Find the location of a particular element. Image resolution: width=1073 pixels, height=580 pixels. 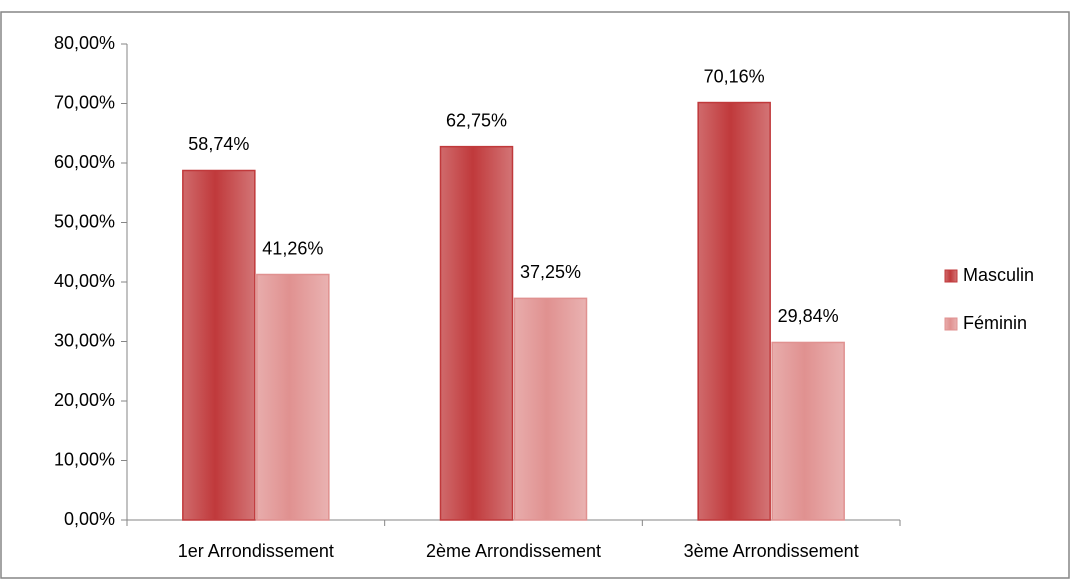

y-tick-label: 30,00% is located at coordinates (84, 340).